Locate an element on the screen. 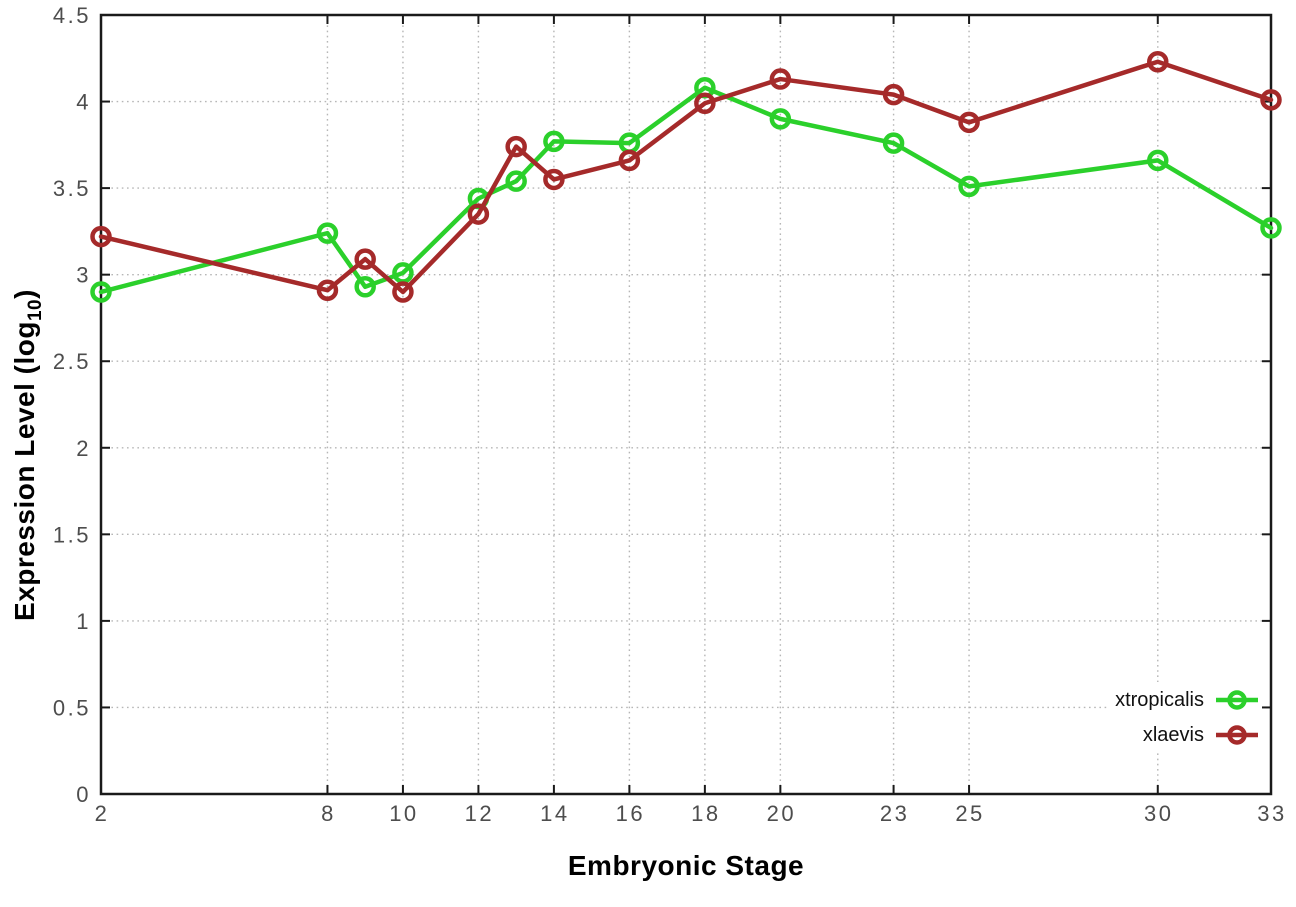  x-tick-label: 20 is located at coordinates (781, 813).